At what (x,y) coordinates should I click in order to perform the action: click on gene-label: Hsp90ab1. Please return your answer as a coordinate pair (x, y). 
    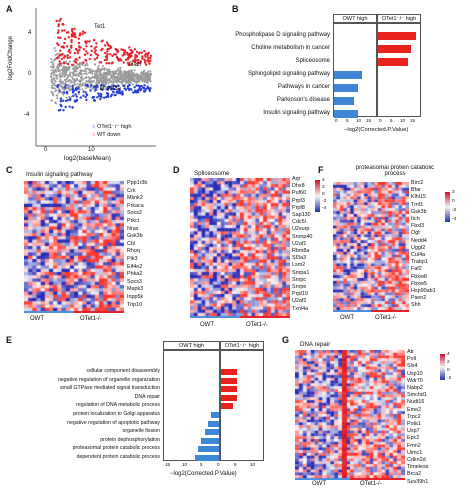
    Looking at the image, I should click on (423, 291).